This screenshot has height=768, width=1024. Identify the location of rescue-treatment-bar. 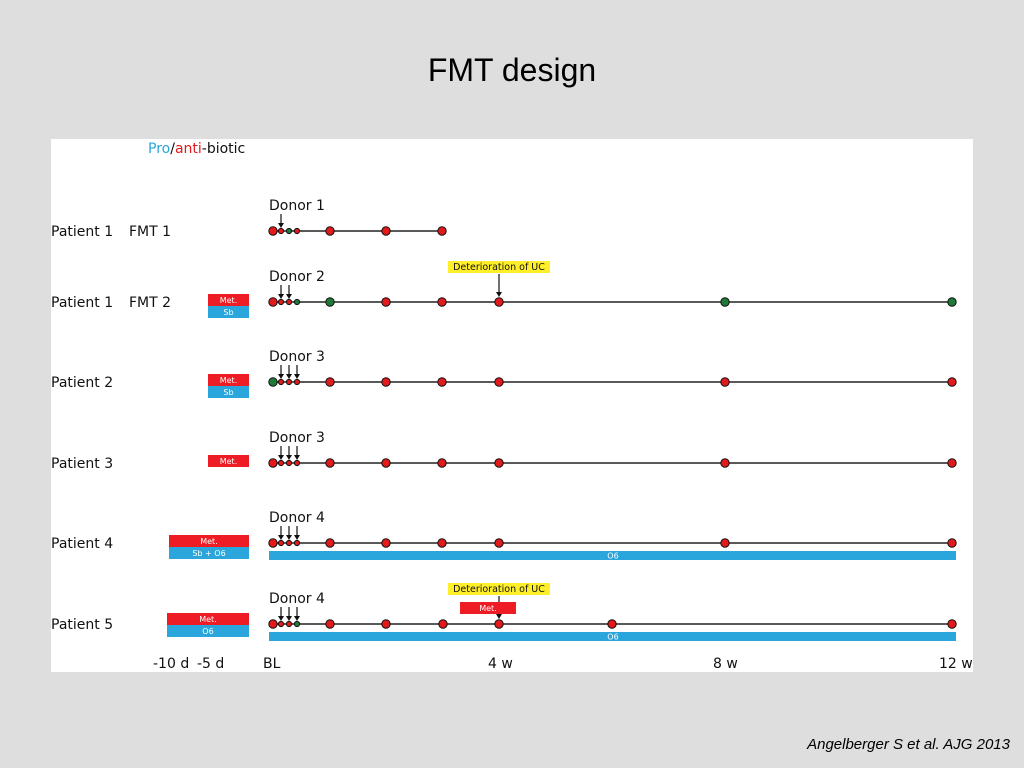
(488, 608).